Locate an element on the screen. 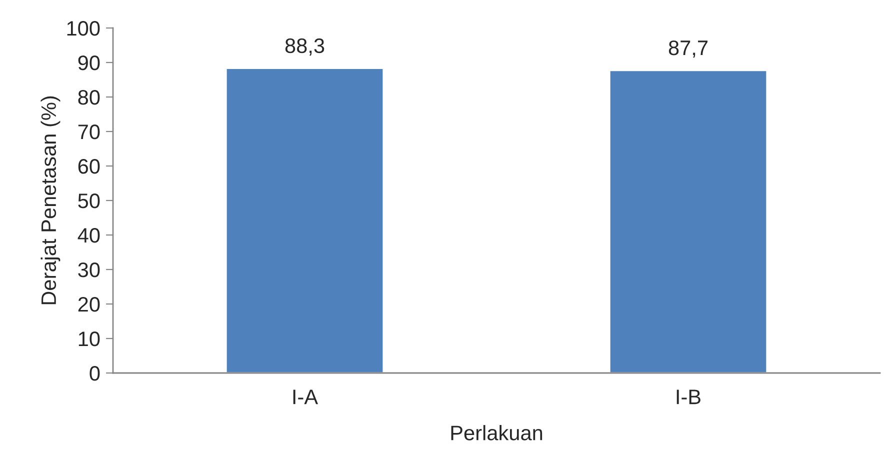 Image resolution: width=887 pixels, height=457 pixels. data-label: 88,3 is located at coordinates (304, 47).